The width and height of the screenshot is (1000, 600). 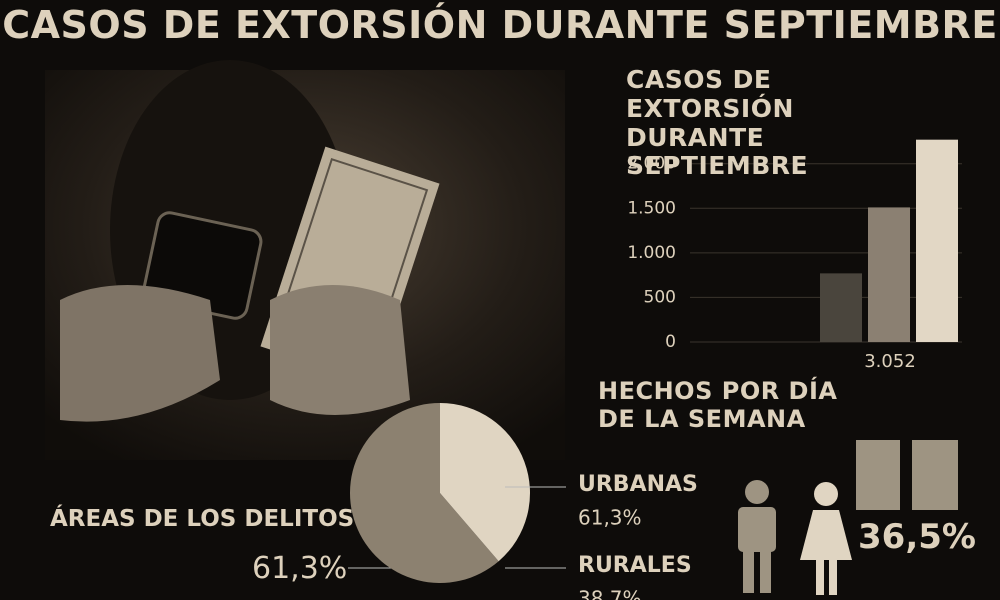 I want to click on bar-chart-title: CASOS DE EXTORSIÓN DURANTE SEPTIEMBRE, so click(x=717, y=123).